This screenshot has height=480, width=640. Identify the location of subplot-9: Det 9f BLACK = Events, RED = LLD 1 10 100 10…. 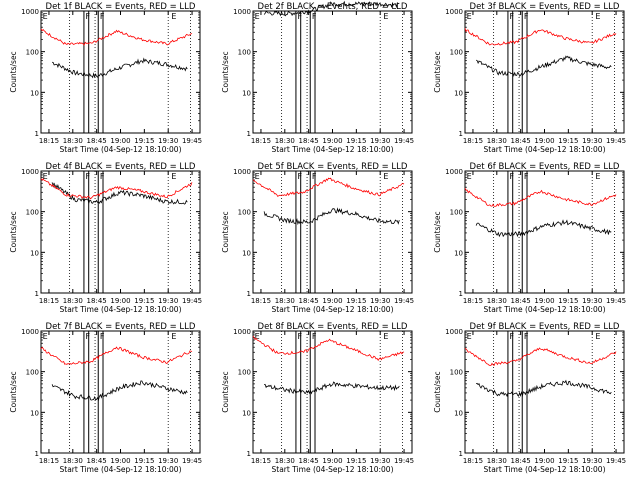
(529, 398).